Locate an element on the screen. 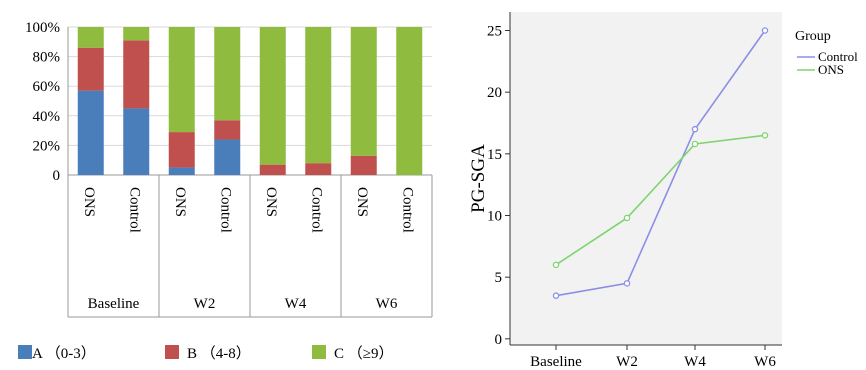 This screenshot has width=866, height=370. legend-title: Group is located at coordinates (813, 36).